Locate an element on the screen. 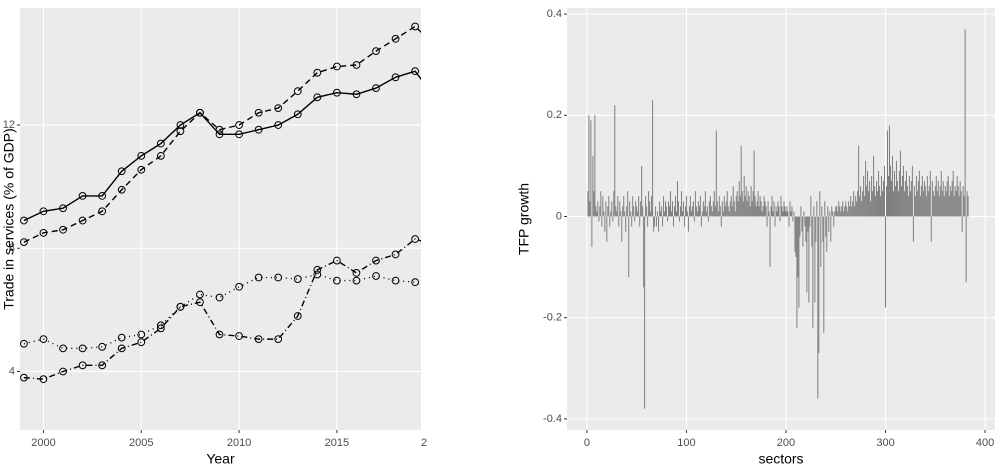 Image resolution: width=996 pixels, height=468 pixels. y-tick-label: -0.2 is located at coordinates (552, 318).